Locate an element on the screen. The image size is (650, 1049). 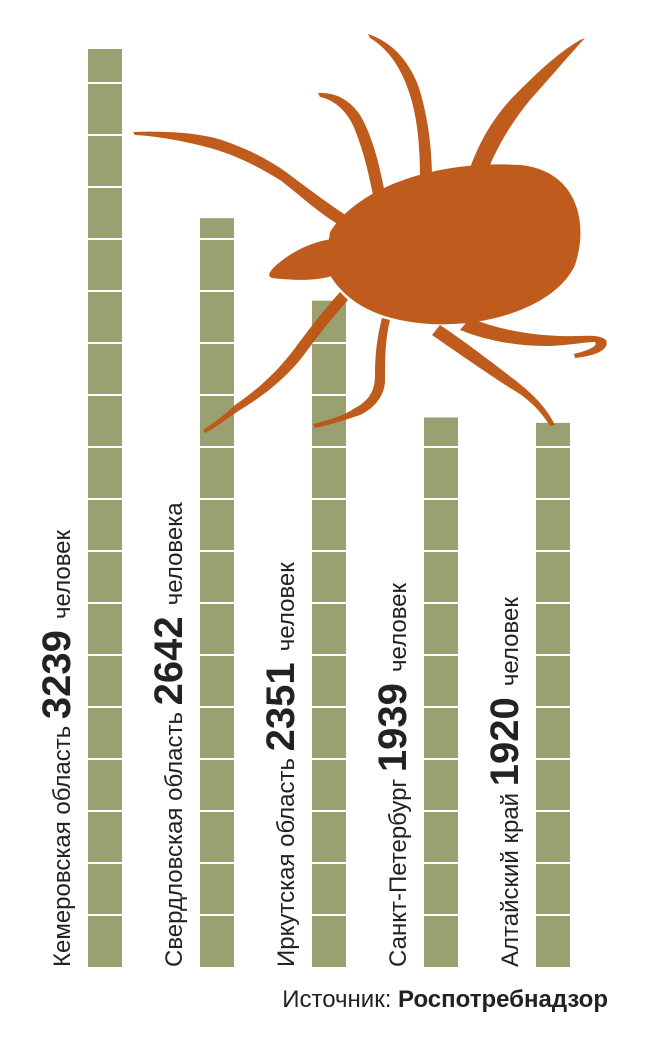
source-label: Источник: is located at coordinates (337, 999).